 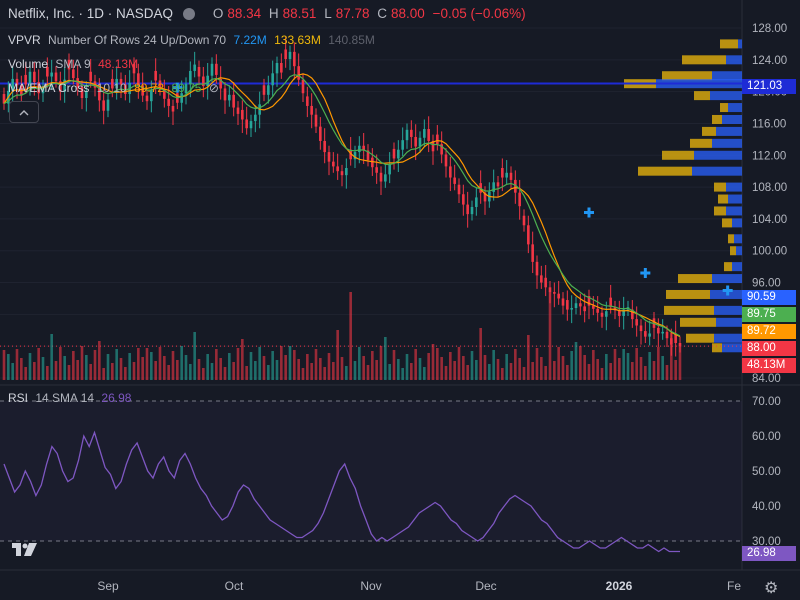 What do you see at coordinates (771, 588) in the screenshot?
I see `gear-icon: ⚙` at bounding box center [771, 588].